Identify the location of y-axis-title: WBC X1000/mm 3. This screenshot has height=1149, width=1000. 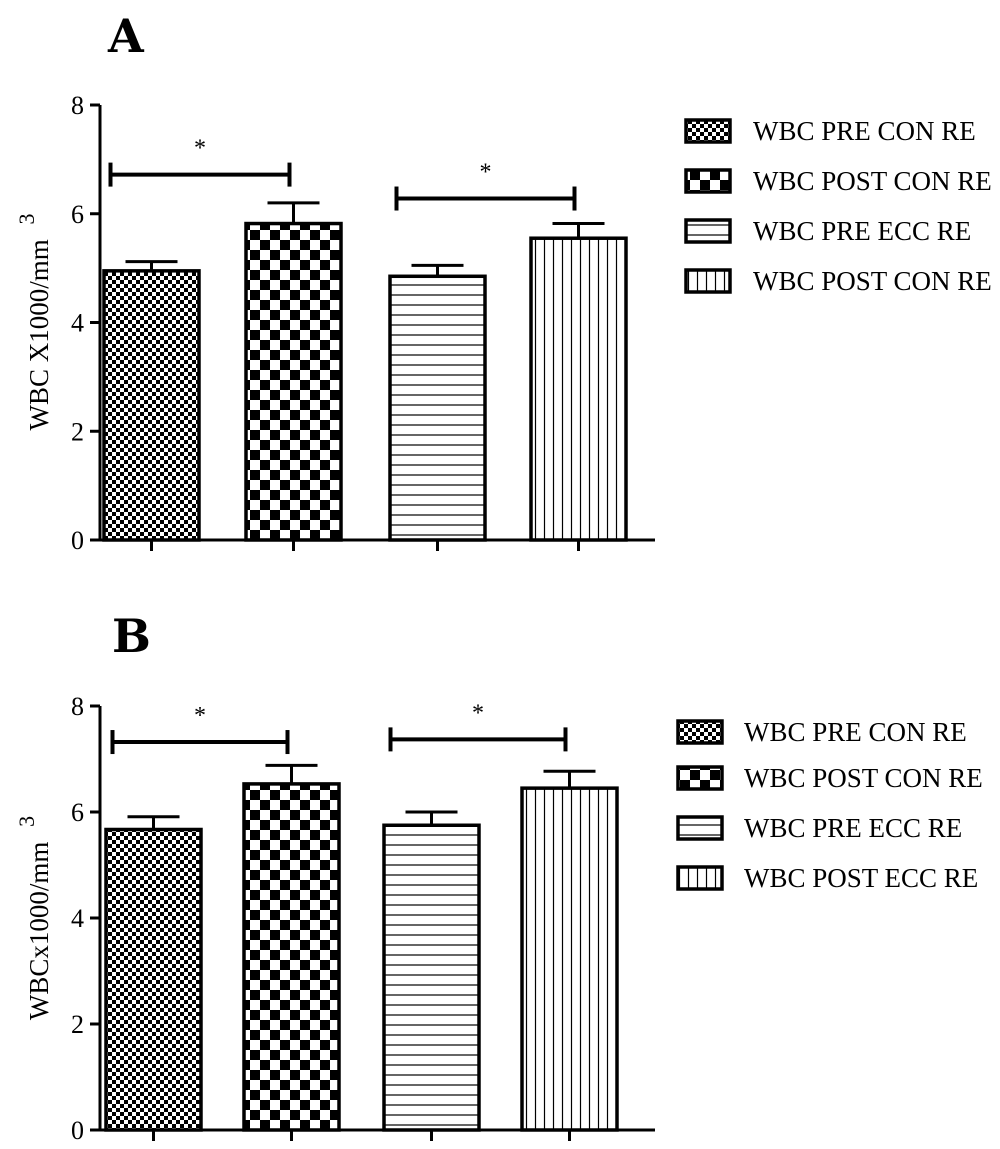
(34, 321).